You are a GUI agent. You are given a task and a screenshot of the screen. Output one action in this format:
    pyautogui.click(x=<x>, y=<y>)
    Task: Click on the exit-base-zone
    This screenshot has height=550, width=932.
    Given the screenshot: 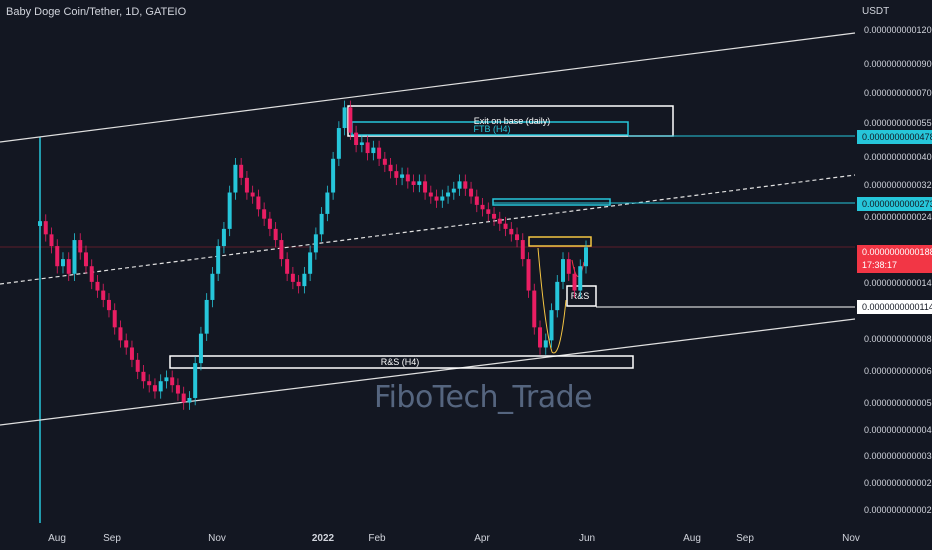 What is the action you would take?
    pyautogui.click(x=510, y=121)
    